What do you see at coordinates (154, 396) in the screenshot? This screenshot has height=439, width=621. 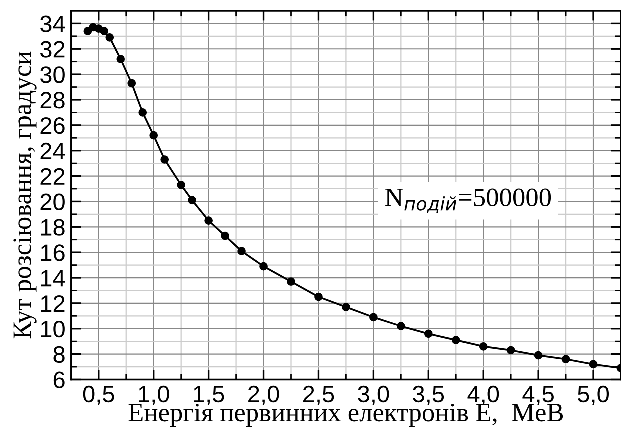 I see `x-tick-label: 1,0` at bounding box center [154, 396].